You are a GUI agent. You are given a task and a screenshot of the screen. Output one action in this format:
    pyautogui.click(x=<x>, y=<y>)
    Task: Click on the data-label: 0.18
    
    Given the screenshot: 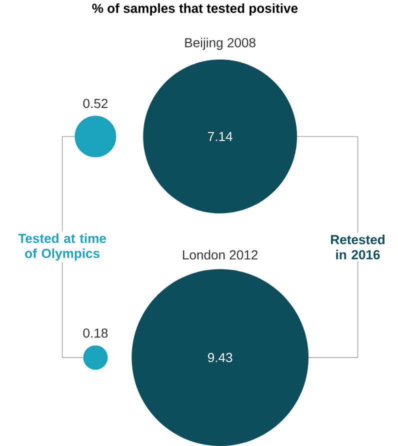 What is the action you would take?
    pyautogui.click(x=95, y=333)
    